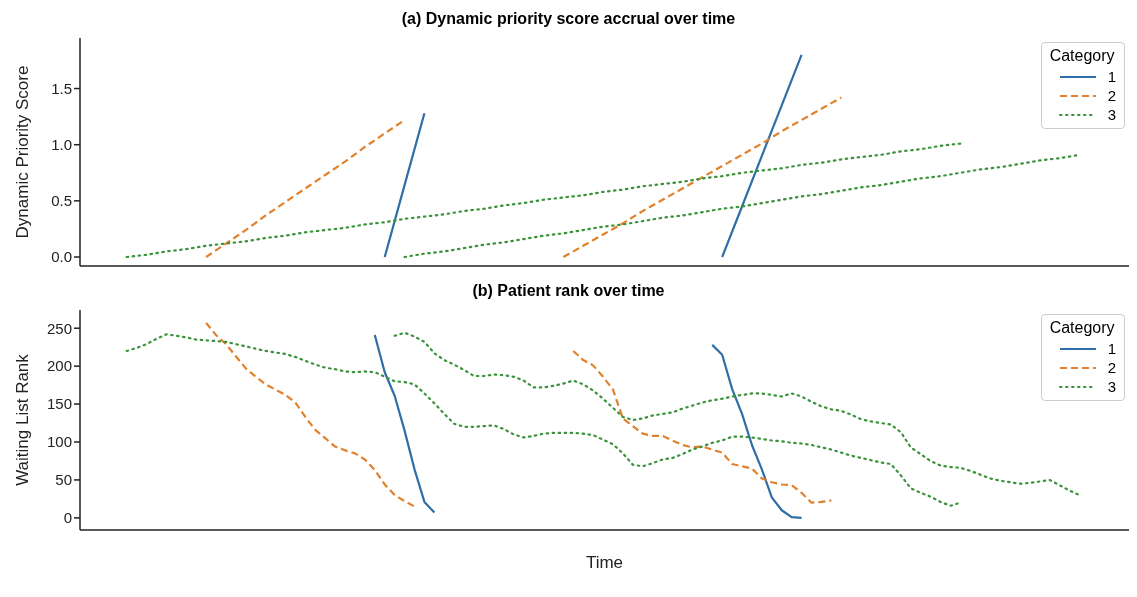 This screenshot has width=1137, height=597. Describe the element at coordinates (604, 562) in the screenshot. I see `x-axis-title: Time` at that location.